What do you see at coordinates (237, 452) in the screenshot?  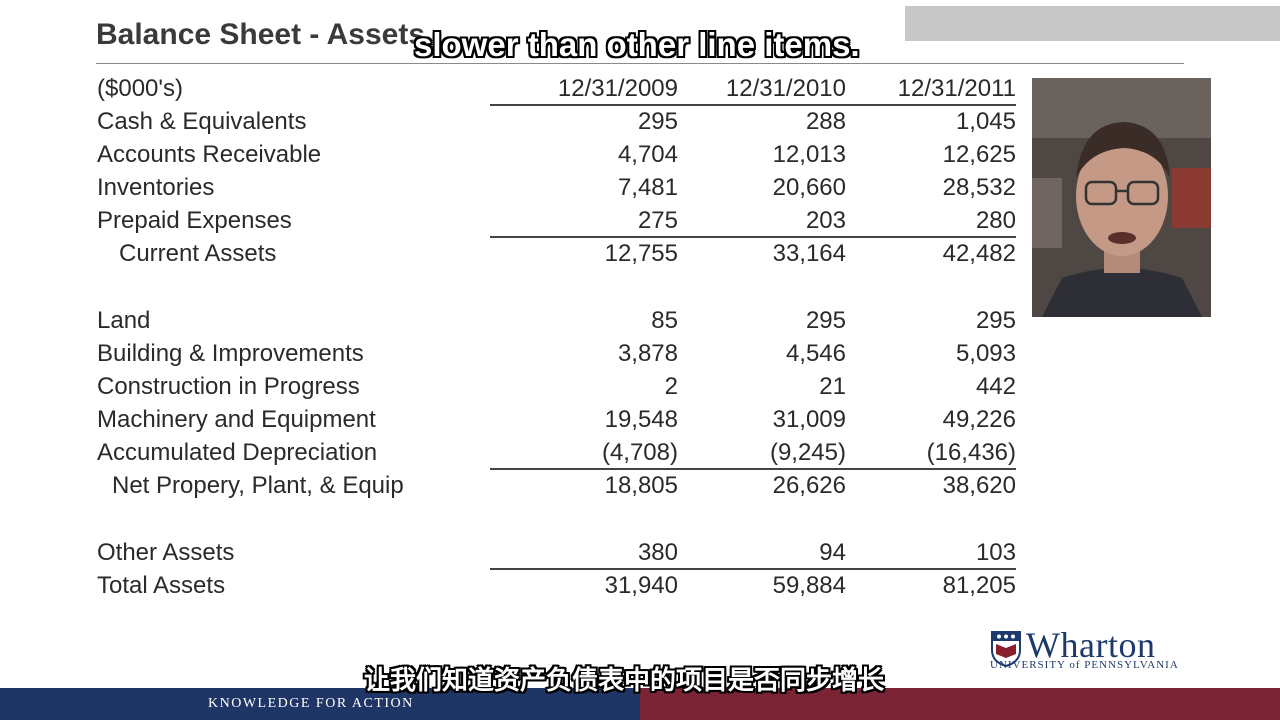 I see `row-label: Accumulated Depreciation` at bounding box center [237, 452].